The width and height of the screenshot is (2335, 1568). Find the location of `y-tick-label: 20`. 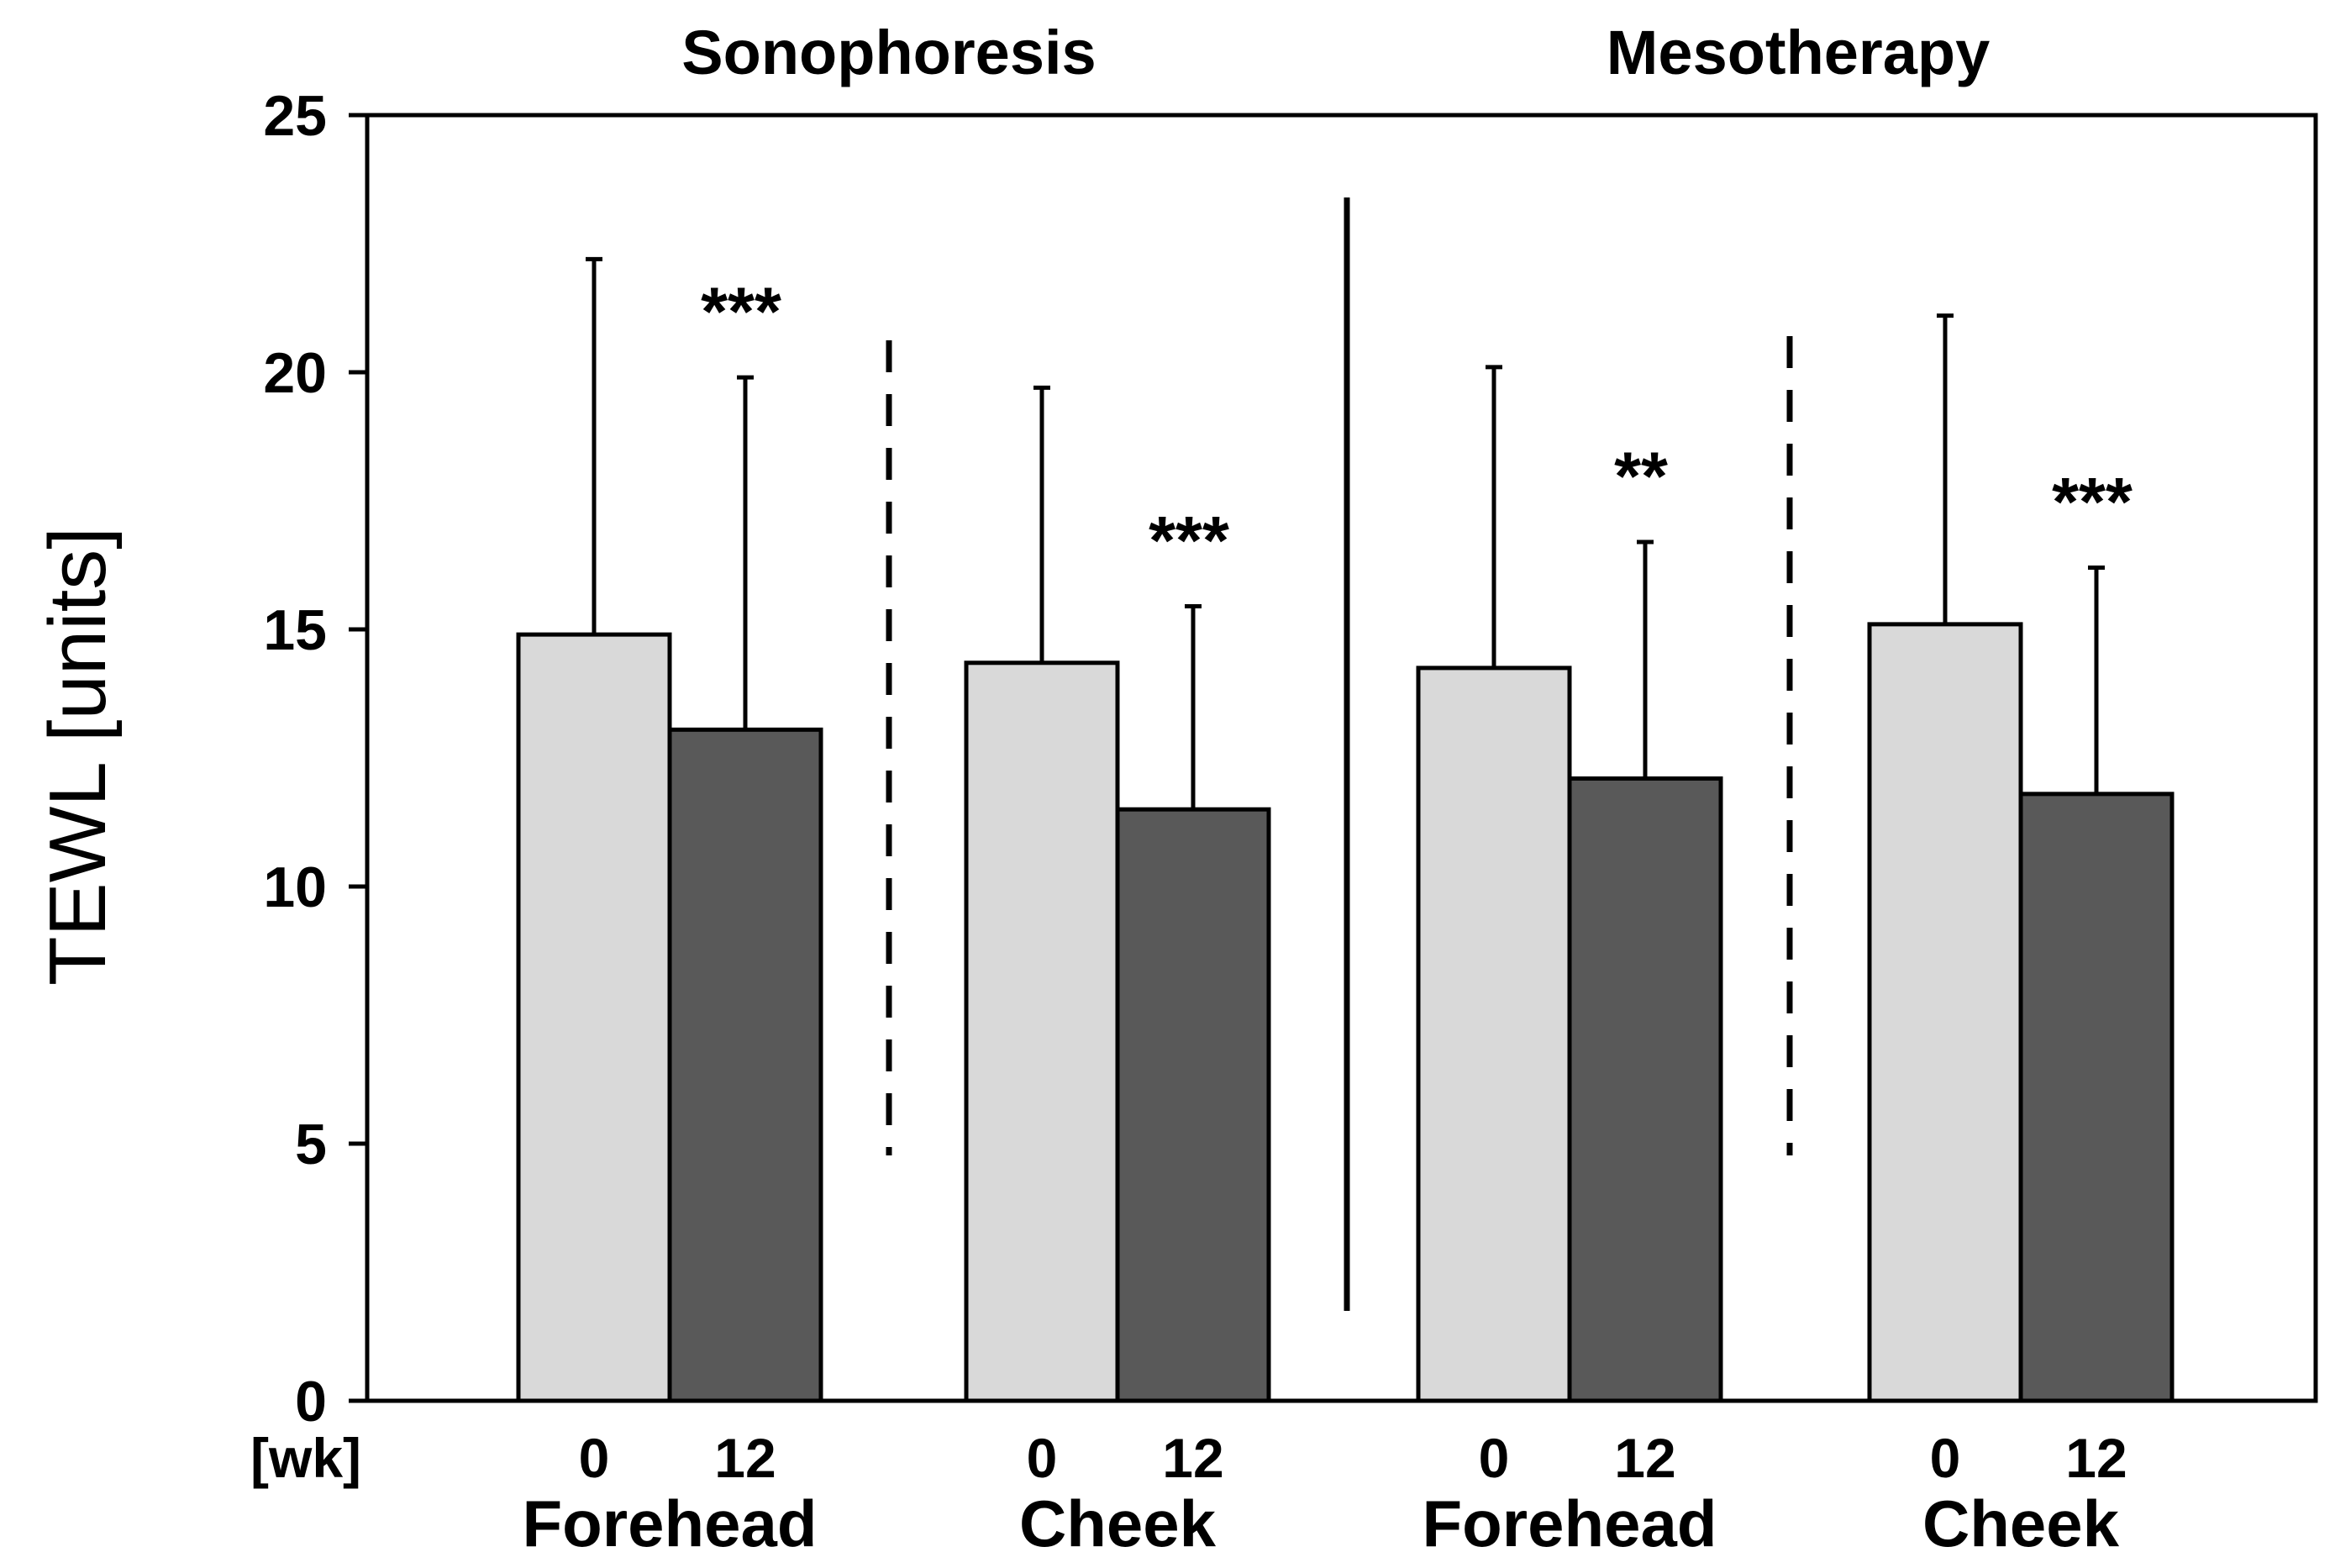

y-tick-label: 20 is located at coordinates (295, 373).